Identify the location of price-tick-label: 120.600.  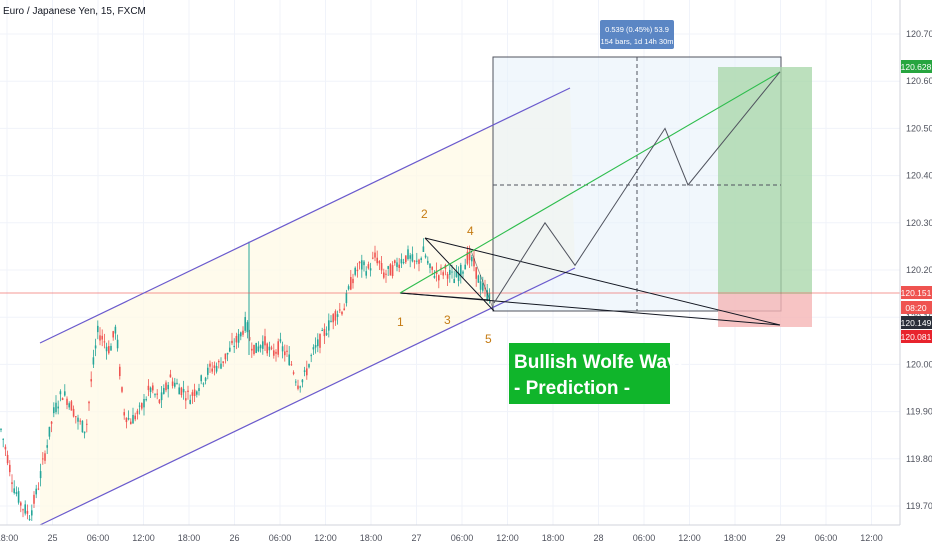
(919, 81).